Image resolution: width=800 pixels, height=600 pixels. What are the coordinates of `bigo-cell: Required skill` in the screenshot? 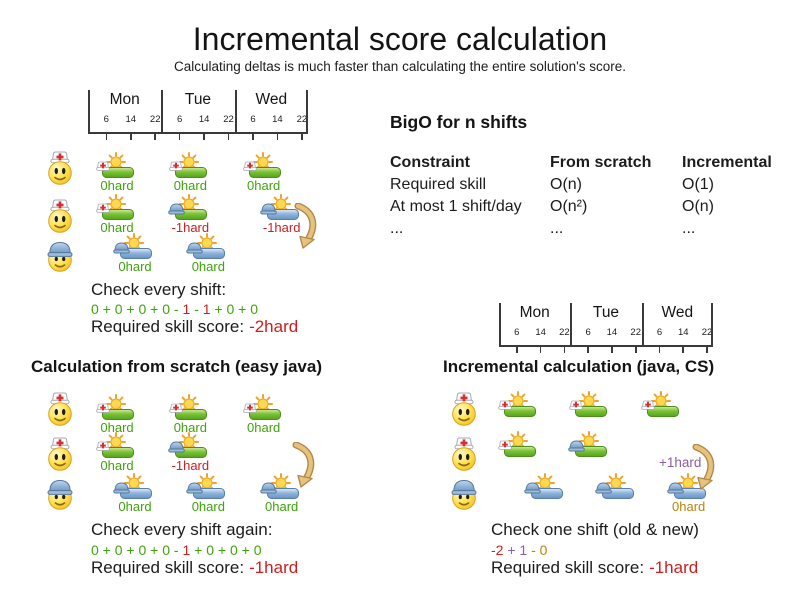 It's located at (438, 184).